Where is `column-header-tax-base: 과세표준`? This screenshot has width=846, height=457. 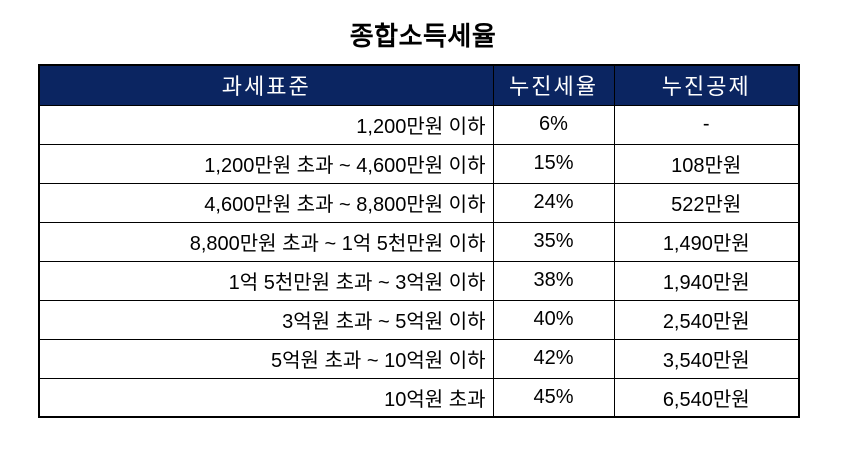
column-header-tax-base: 과세표준 is located at coordinates (266, 85).